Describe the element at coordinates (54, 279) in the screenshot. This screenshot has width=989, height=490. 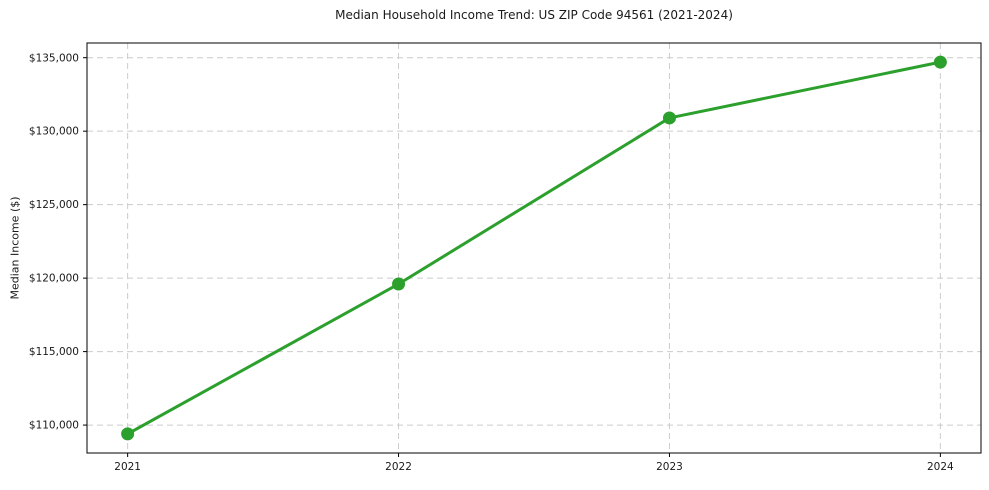
I see `y-tick-label: $120,000` at that location.